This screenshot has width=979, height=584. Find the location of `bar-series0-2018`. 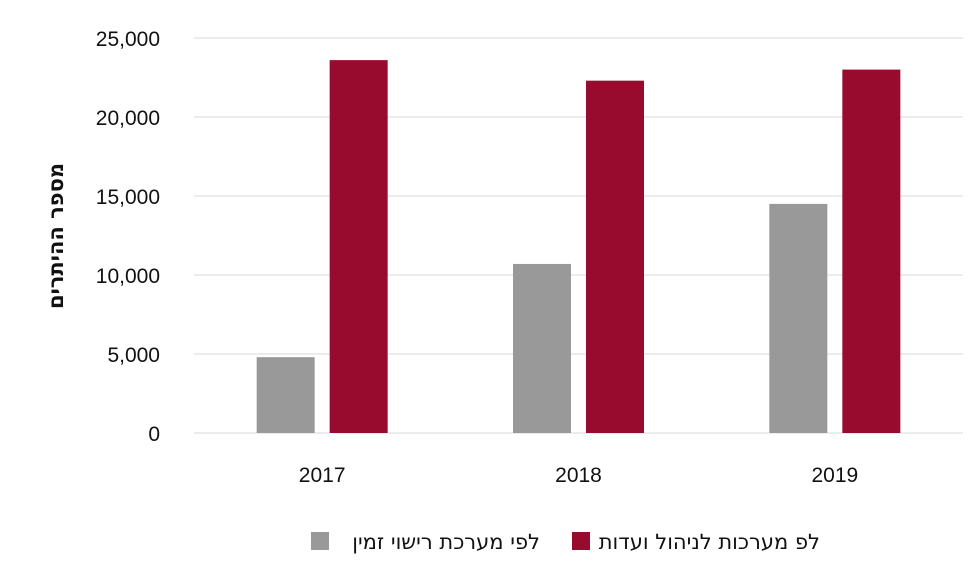

bar-series0-2018 is located at coordinates (542, 348).